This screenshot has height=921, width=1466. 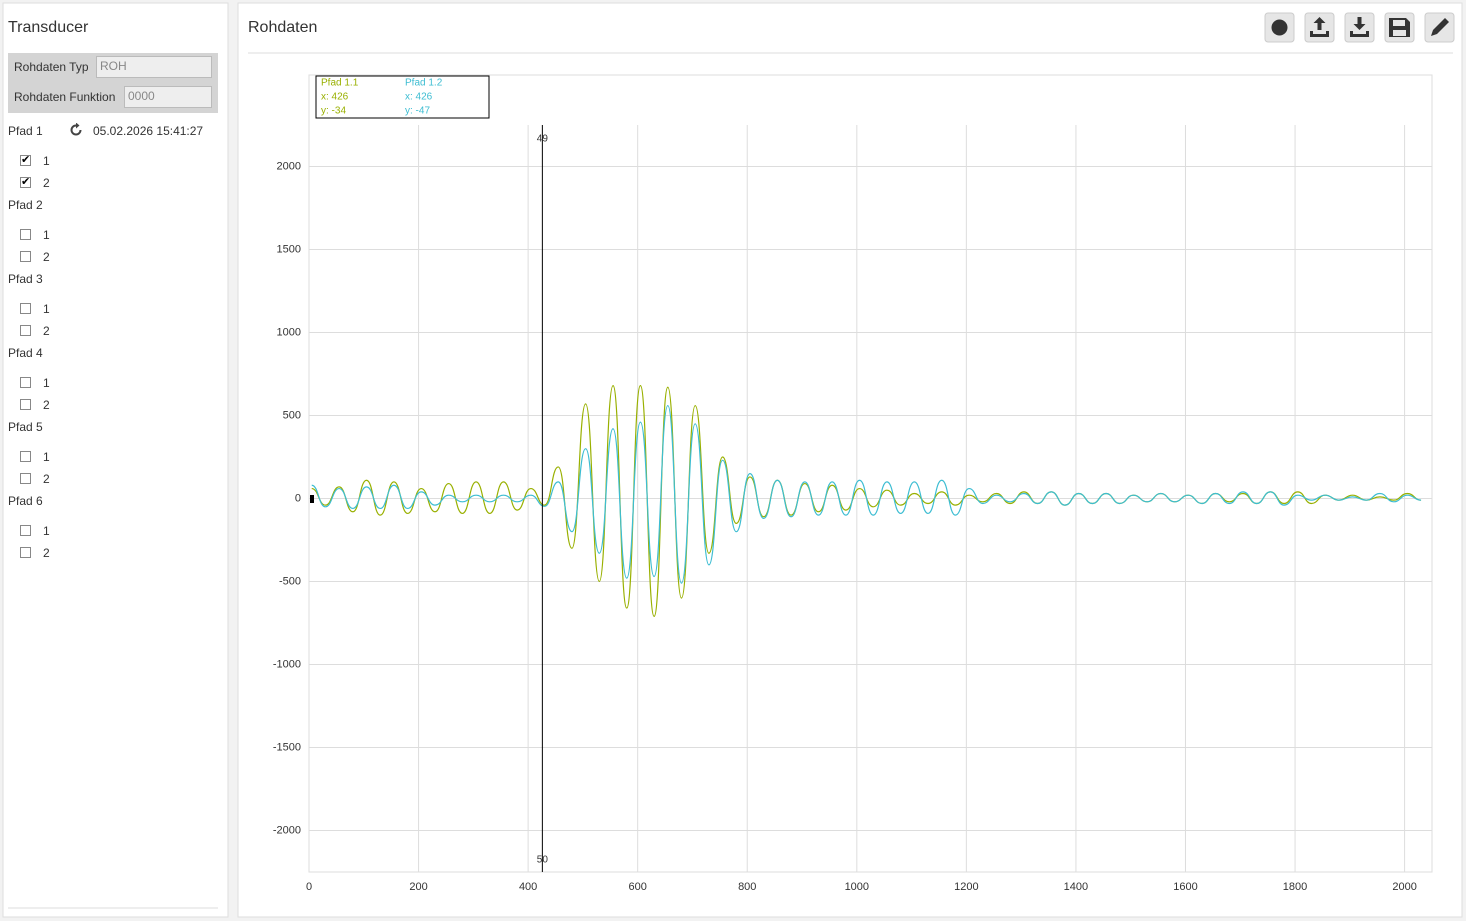 What do you see at coordinates (747, 887) in the screenshot?
I see `x-tick-label: 800` at bounding box center [747, 887].